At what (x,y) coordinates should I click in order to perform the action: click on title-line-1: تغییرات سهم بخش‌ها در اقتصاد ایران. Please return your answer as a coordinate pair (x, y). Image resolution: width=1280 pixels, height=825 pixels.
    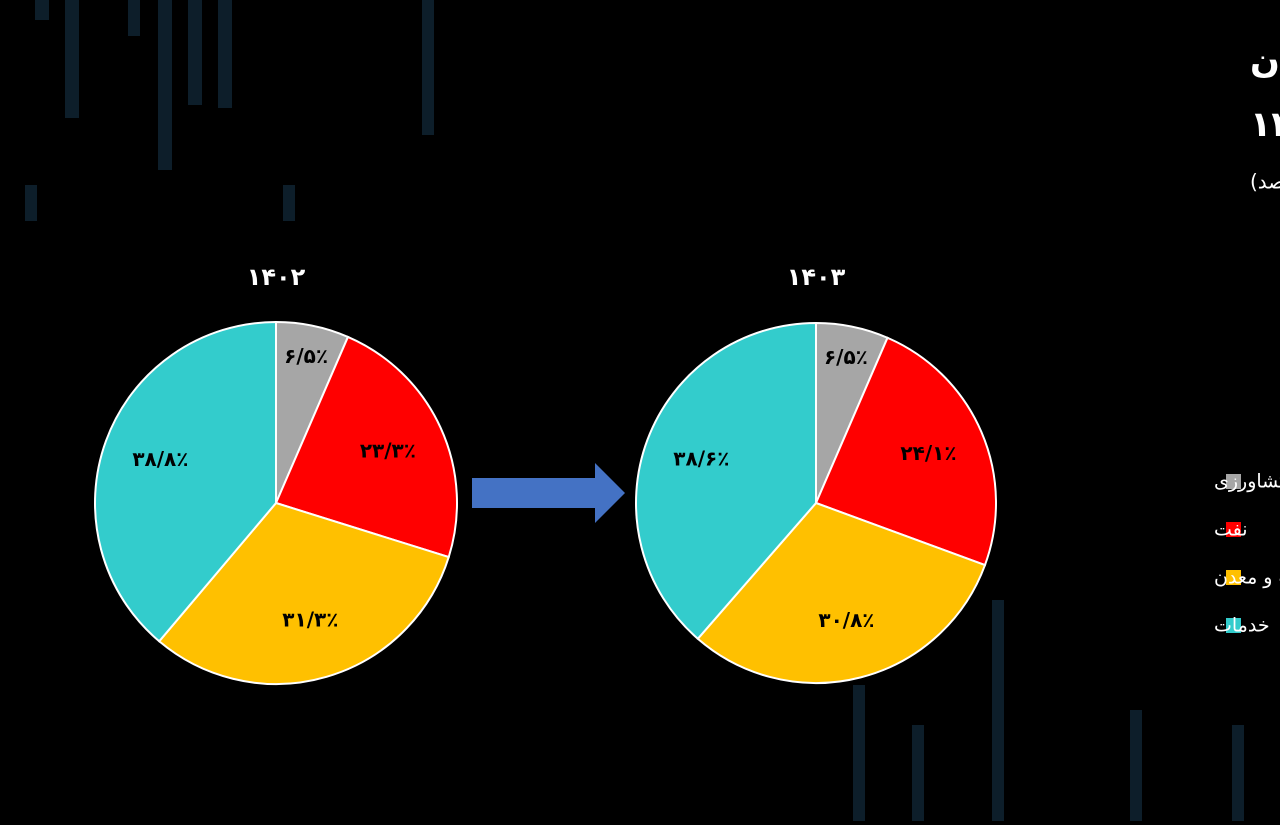
    Looking at the image, I should click on (1265, 61).